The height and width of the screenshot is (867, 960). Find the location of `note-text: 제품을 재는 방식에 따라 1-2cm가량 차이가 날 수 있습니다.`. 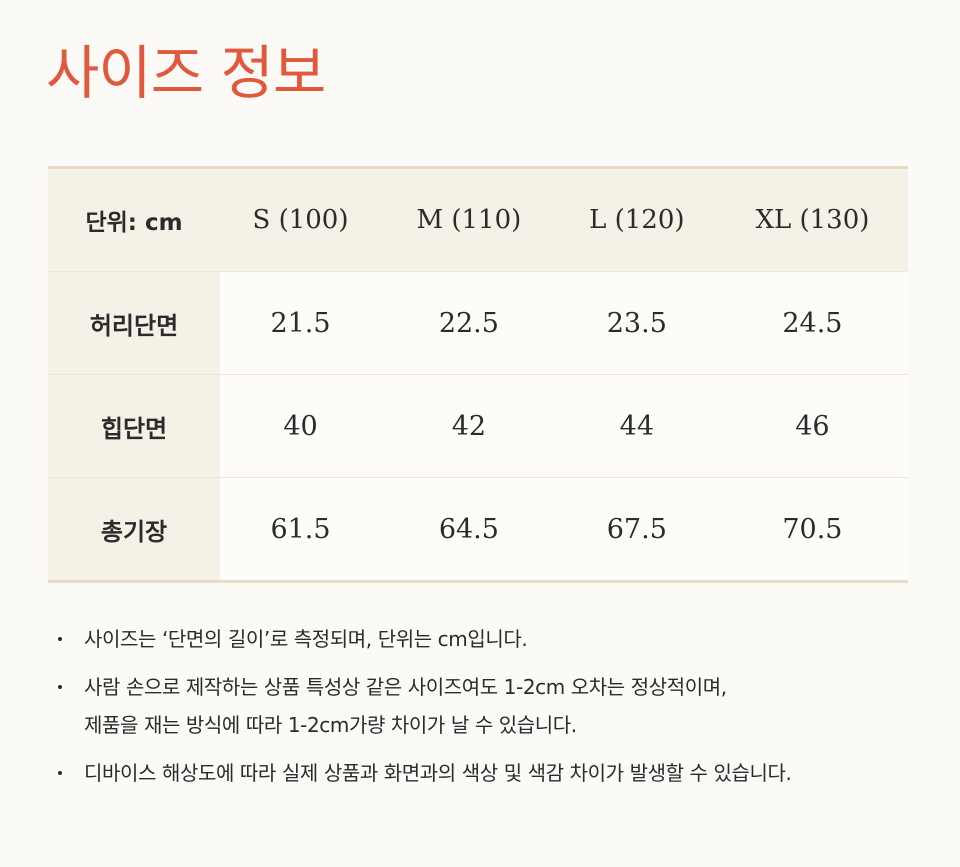

note-text: 제품을 재는 방식에 따라 1-2cm가량 차이가 날 수 있습니다. is located at coordinates (330, 725).